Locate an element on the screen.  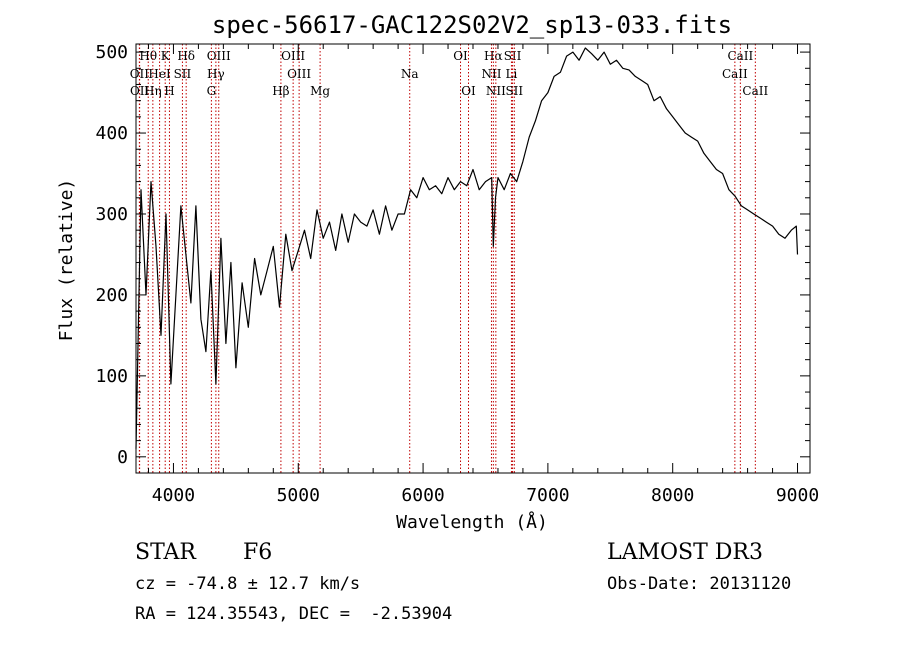
survey-name: LAMOST DR3 is located at coordinates (685, 552).